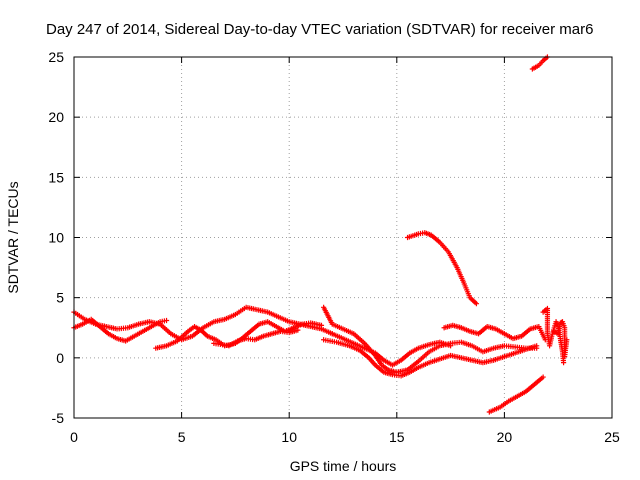 The height and width of the screenshot is (480, 640). What do you see at coordinates (289, 437) in the screenshot?
I see `x-tick-label: 10` at bounding box center [289, 437].